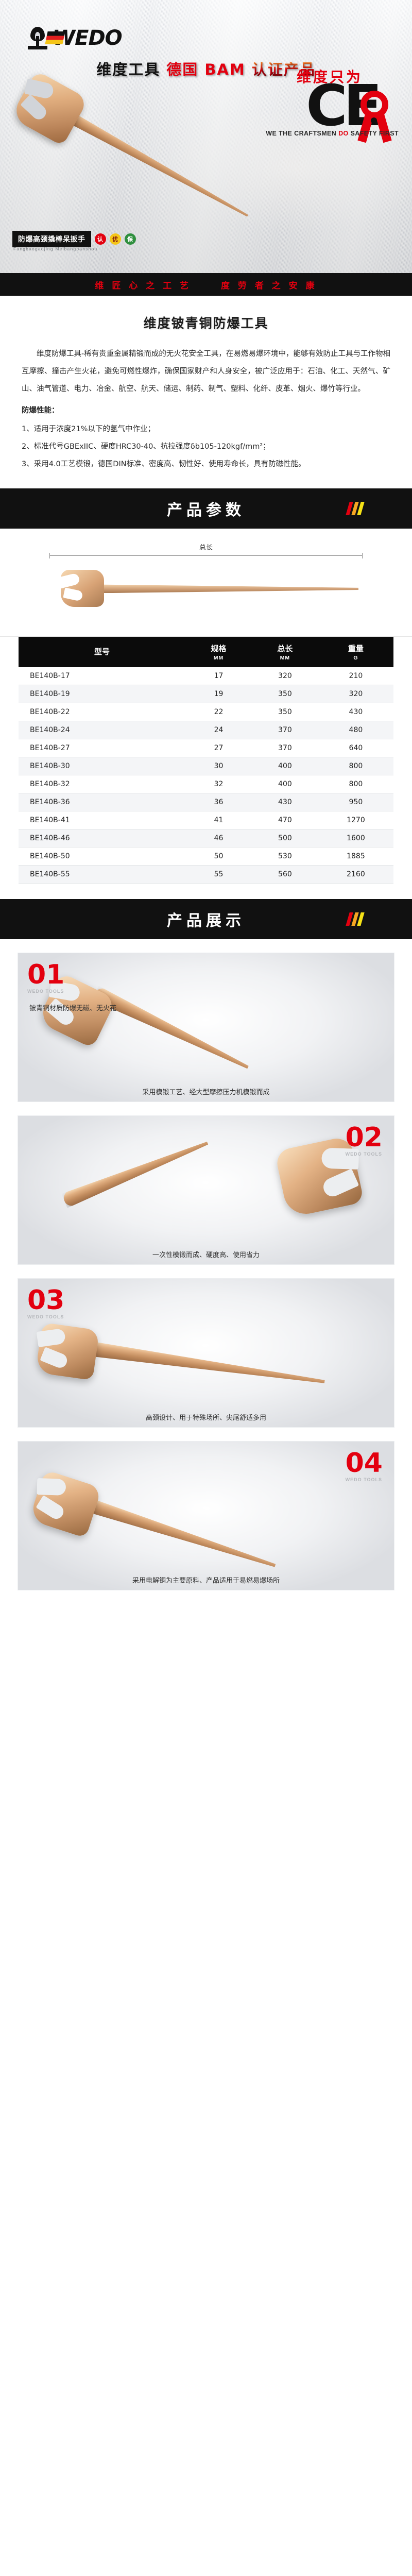  I want to click on table-row: BE140B-22 22 350 430, so click(206, 712).